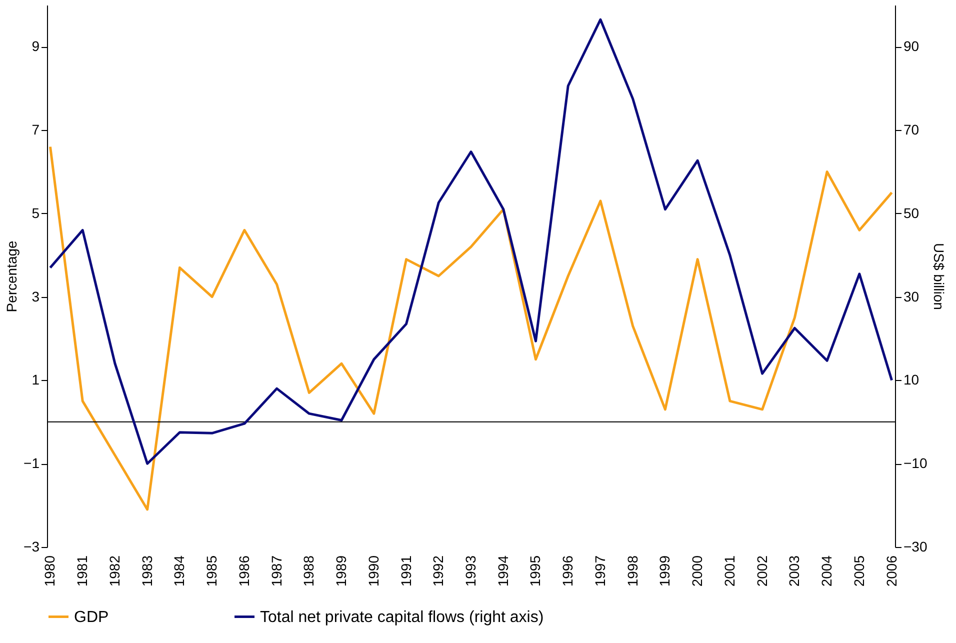 The image size is (956, 643). I want to click on y-tick-label: −3, so click(32, 546).